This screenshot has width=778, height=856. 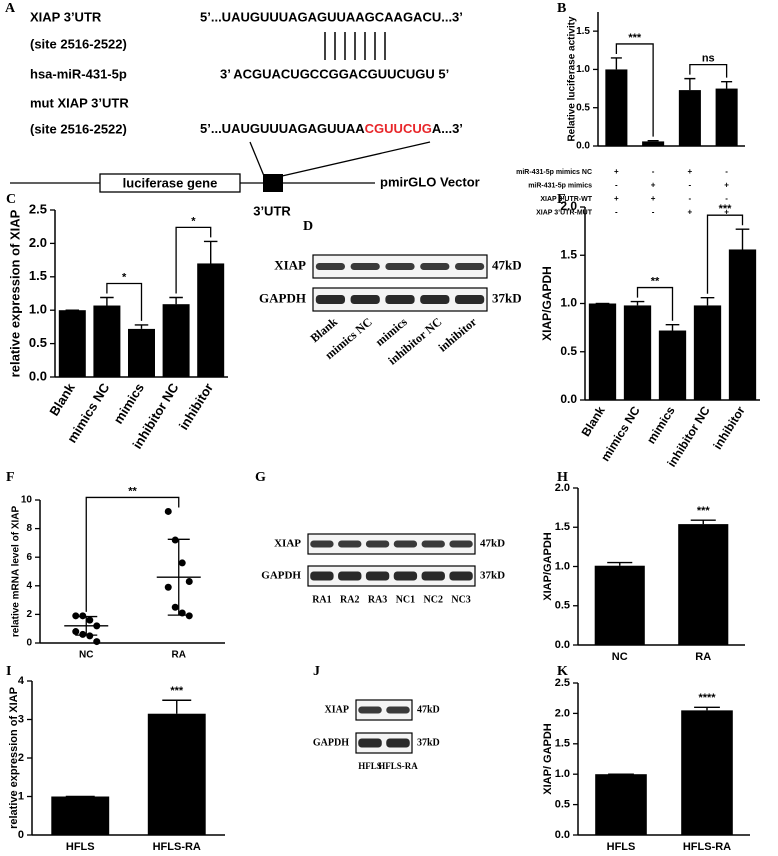 I want to click on mut-seq-part: 5’...UAUGUUUAGAGUUAA, so click(x=282, y=128).